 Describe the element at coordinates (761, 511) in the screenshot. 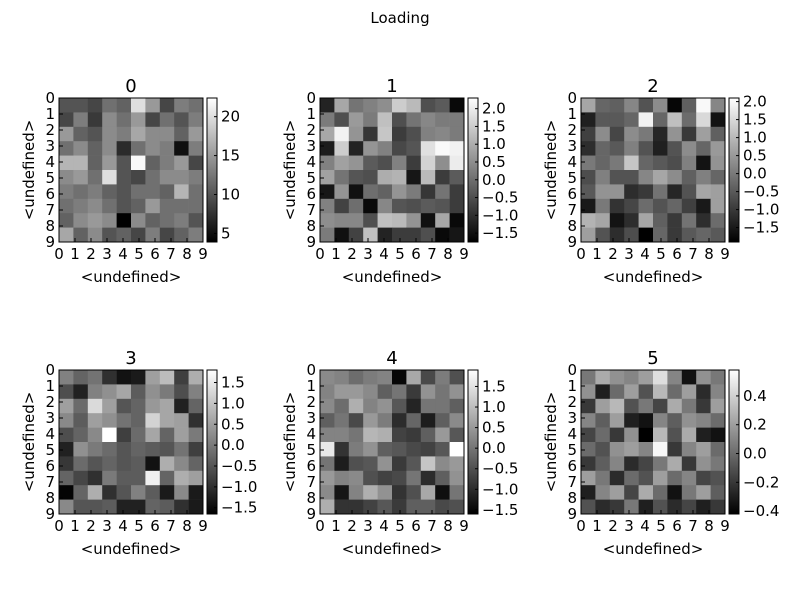

I see `colorbar-tick-label: −0.4` at that location.